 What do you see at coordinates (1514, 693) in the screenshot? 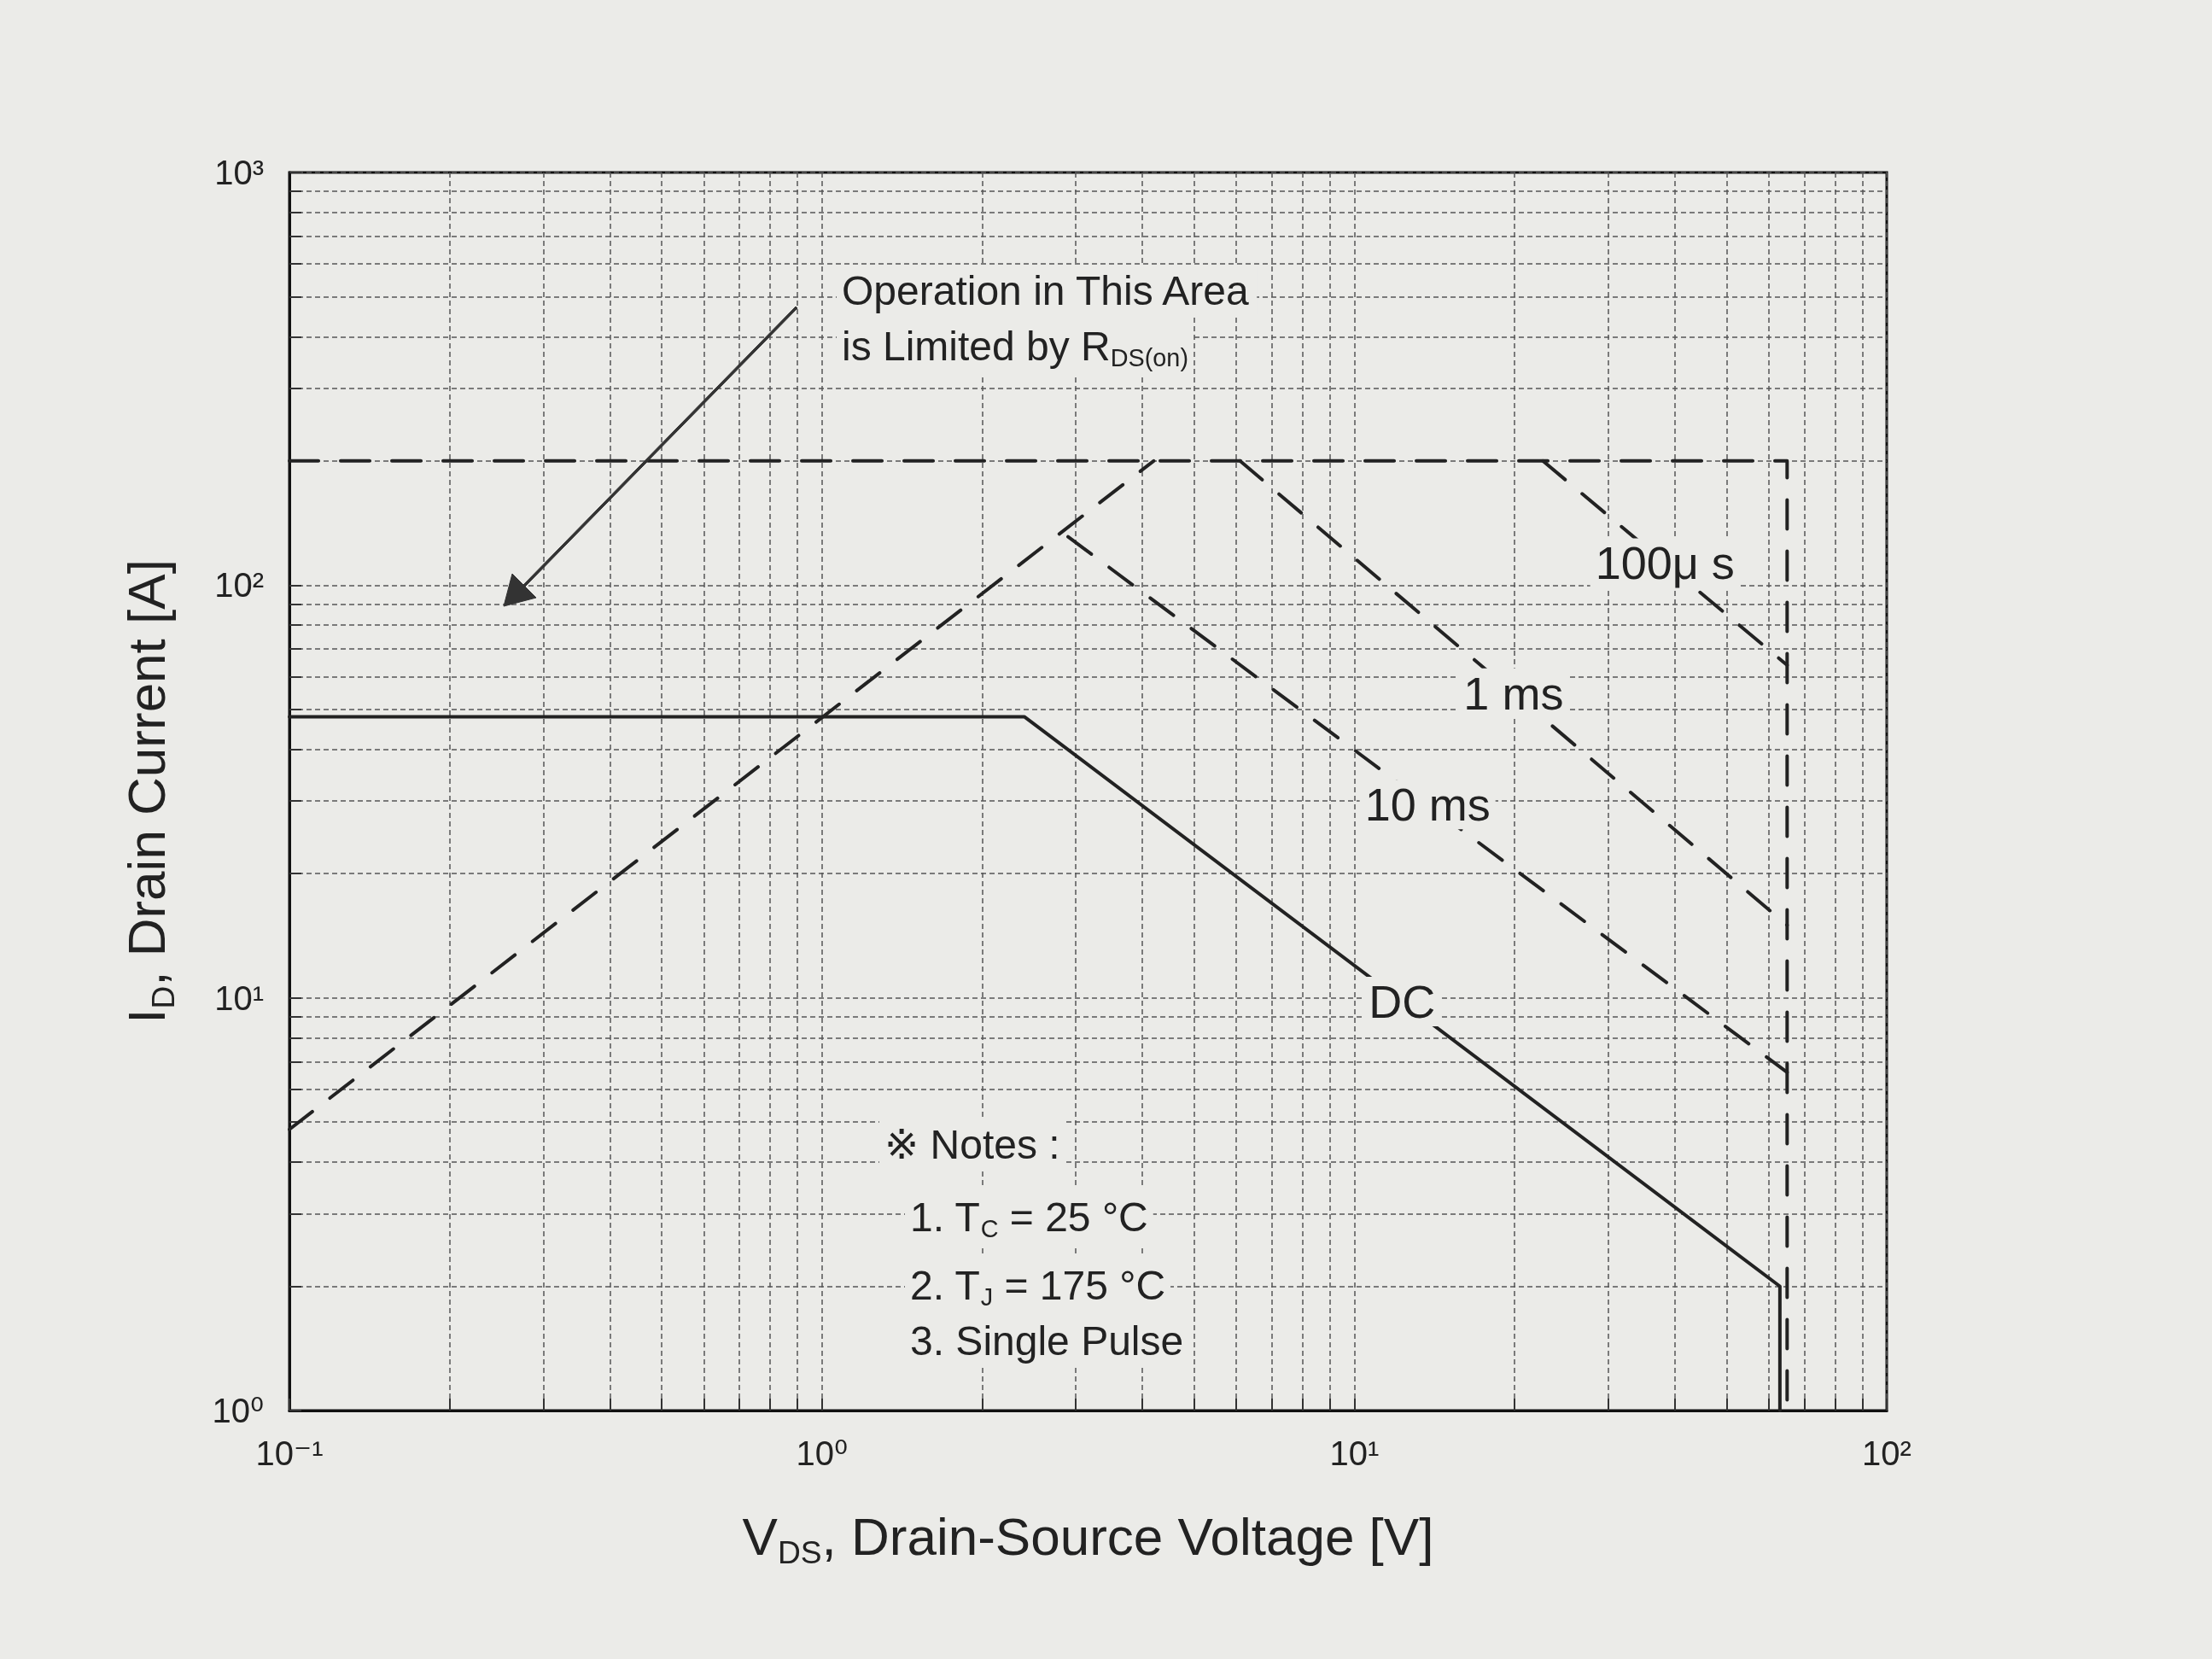
I see `series-label: 1 ms` at bounding box center [1514, 693].